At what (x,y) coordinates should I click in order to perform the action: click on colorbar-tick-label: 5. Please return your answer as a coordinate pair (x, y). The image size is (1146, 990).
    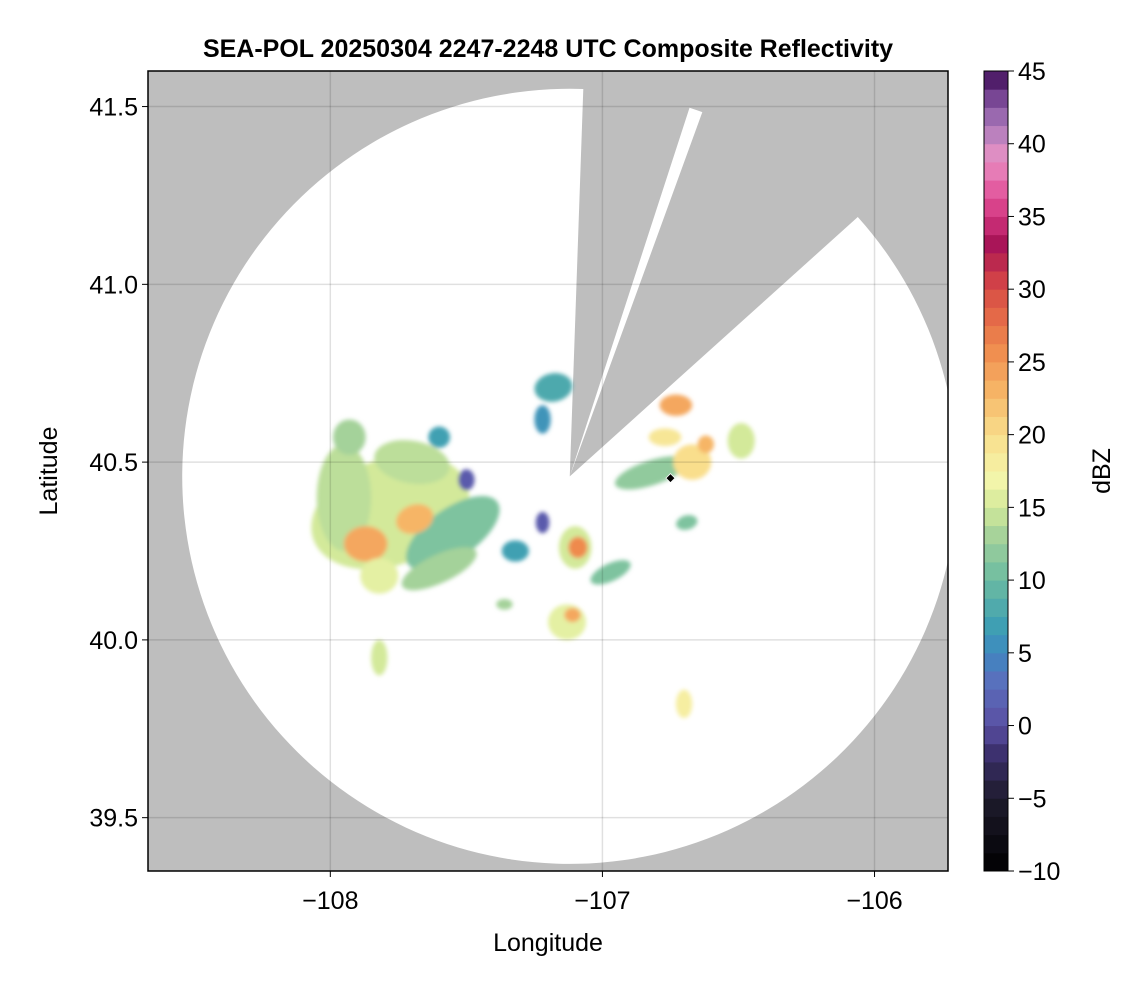
    Looking at the image, I should click on (1025, 654).